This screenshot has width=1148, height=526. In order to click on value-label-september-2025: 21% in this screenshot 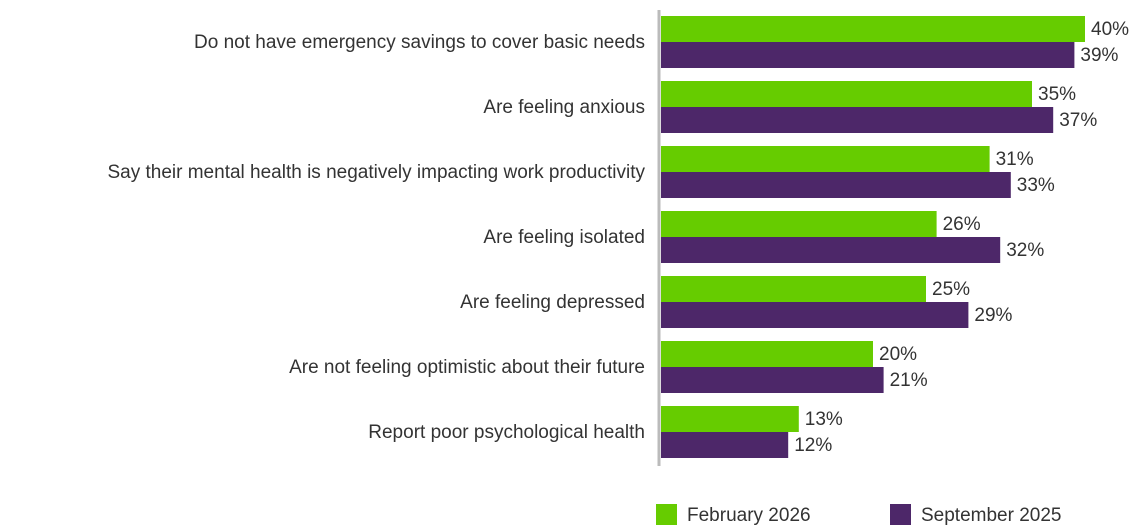, I will do `click(909, 380)`.